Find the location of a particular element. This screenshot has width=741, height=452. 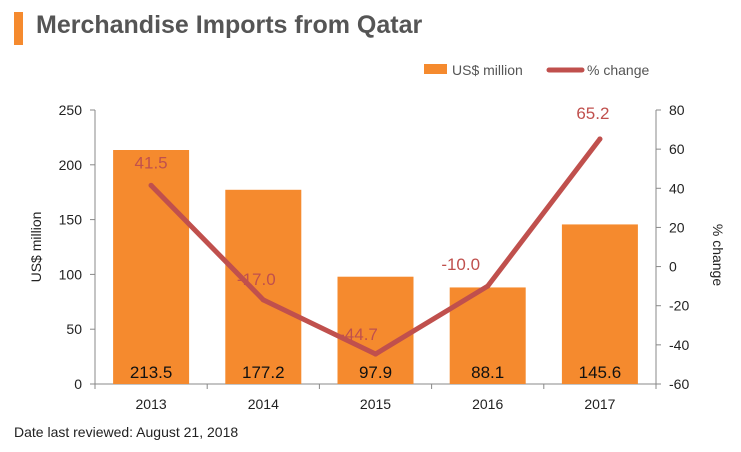

bar-value-label: 97.9 is located at coordinates (375, 372).